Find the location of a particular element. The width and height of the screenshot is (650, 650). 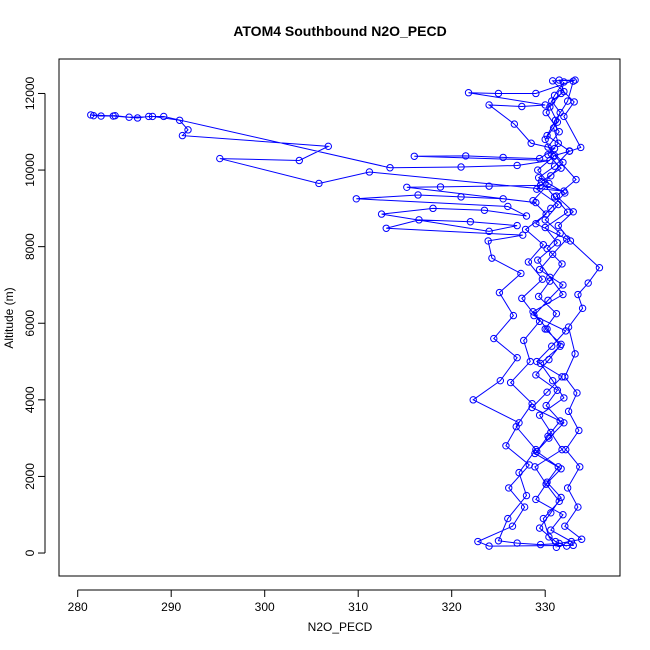

y-tick-label: 0 is located at coordinates (30, 552).